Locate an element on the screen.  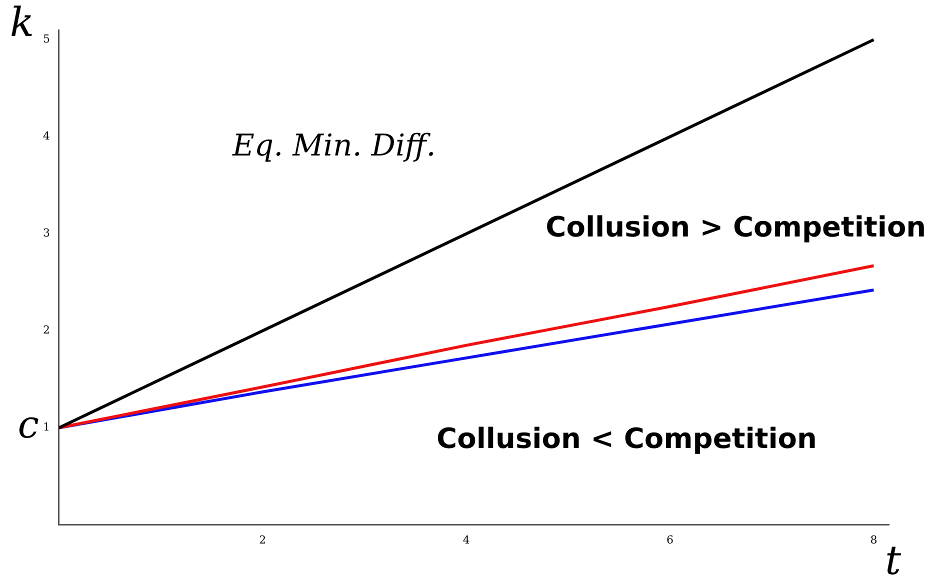
annotation: c is located at coordinates (28, 424).